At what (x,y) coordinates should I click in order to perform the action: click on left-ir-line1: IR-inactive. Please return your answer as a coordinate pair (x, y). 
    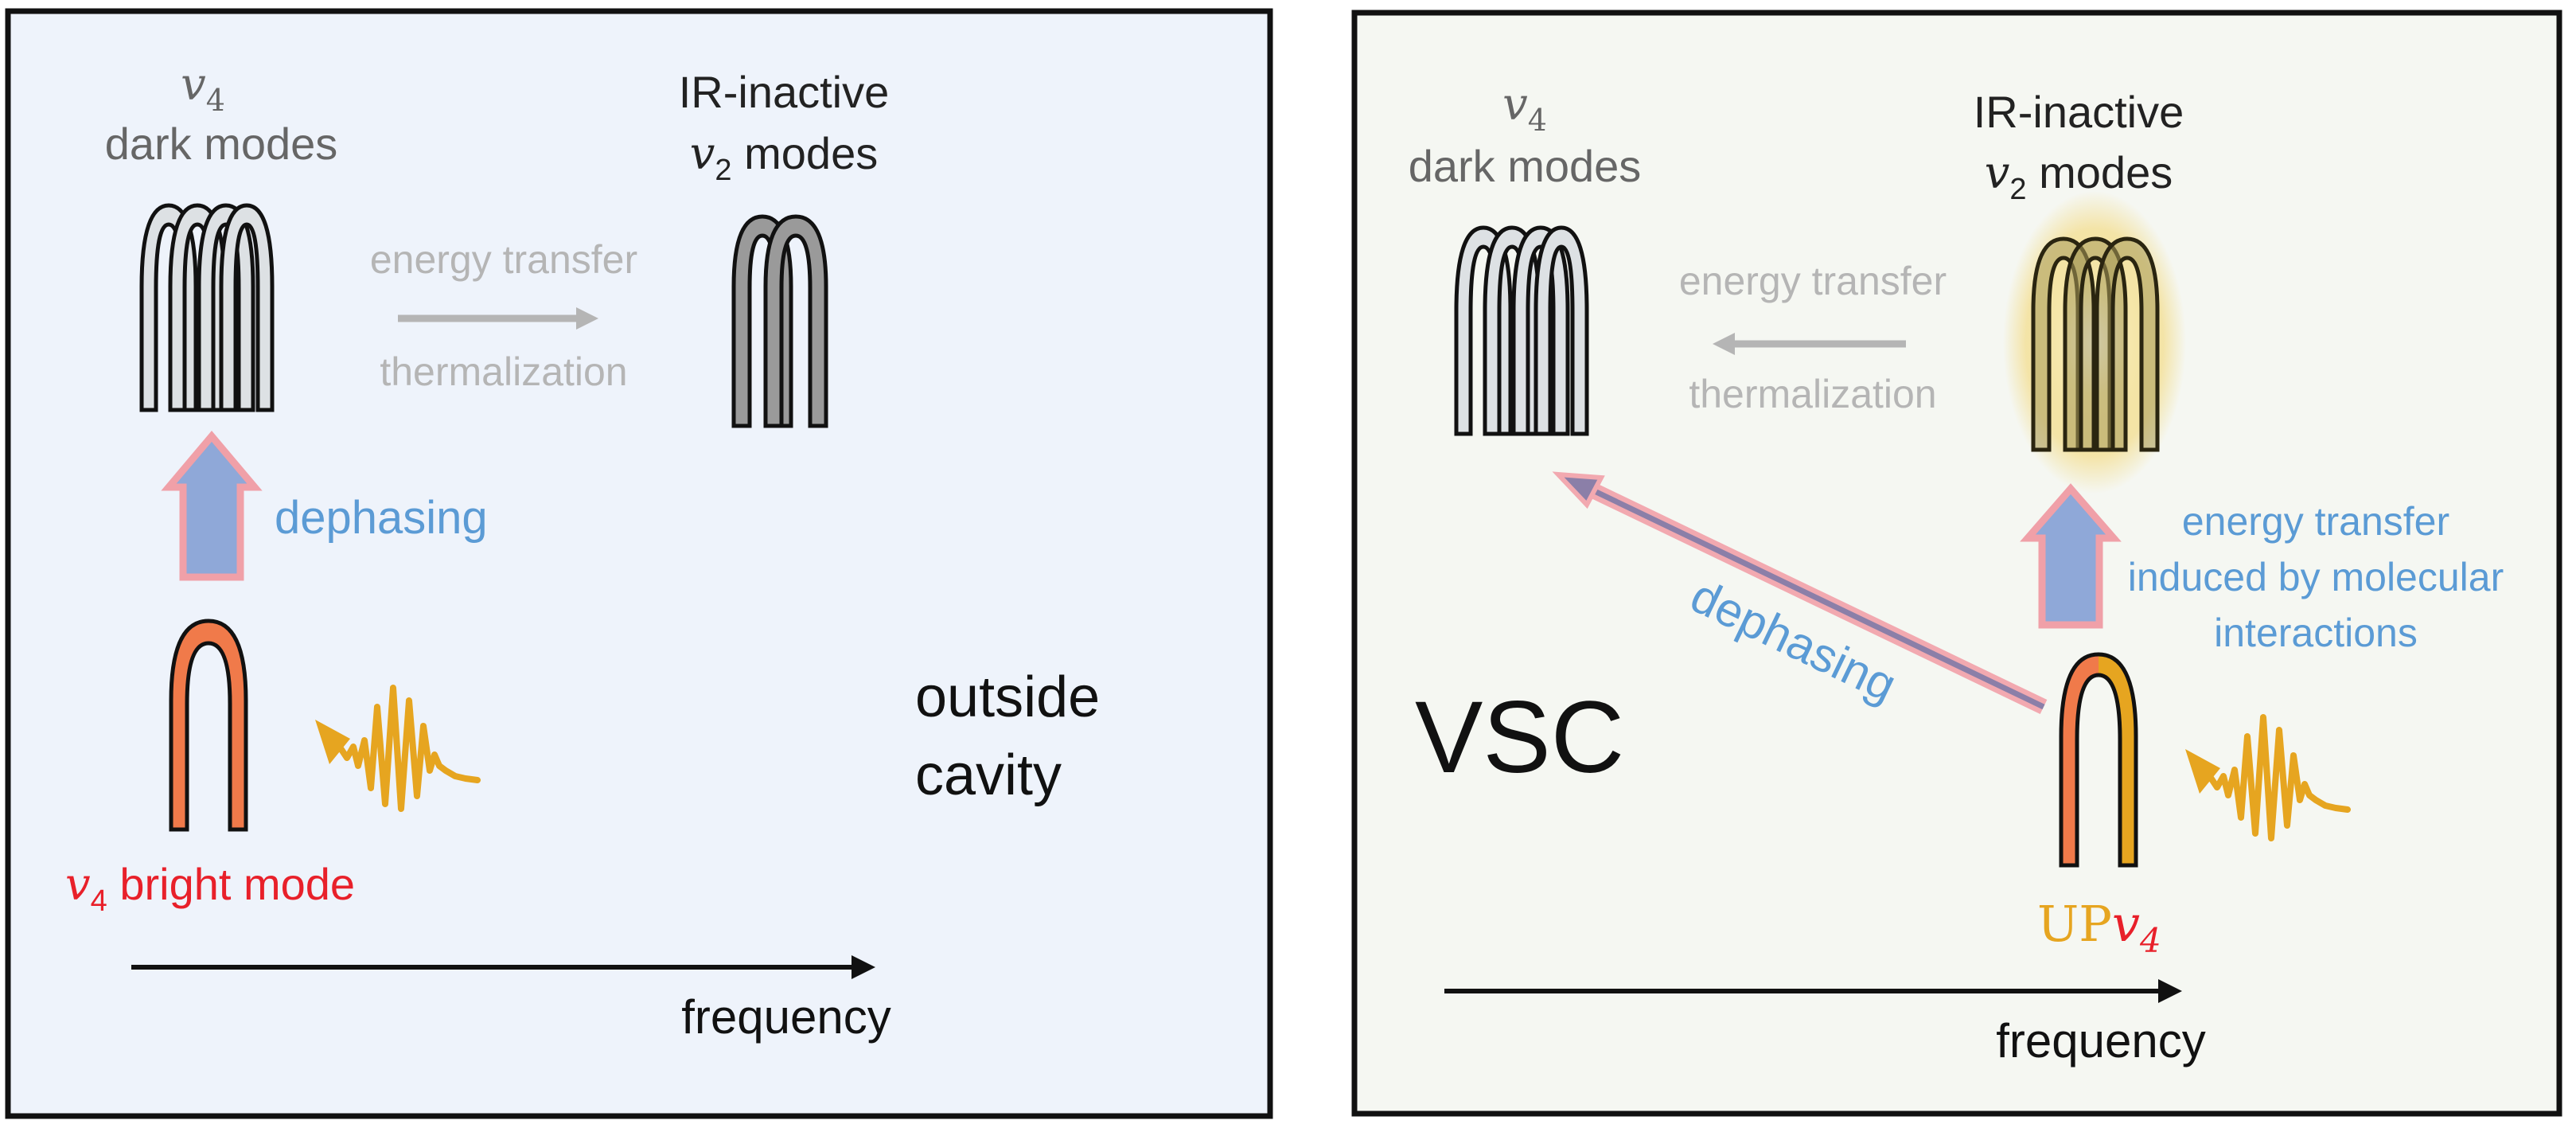
    Looking at the image, I should click on (784, 92).